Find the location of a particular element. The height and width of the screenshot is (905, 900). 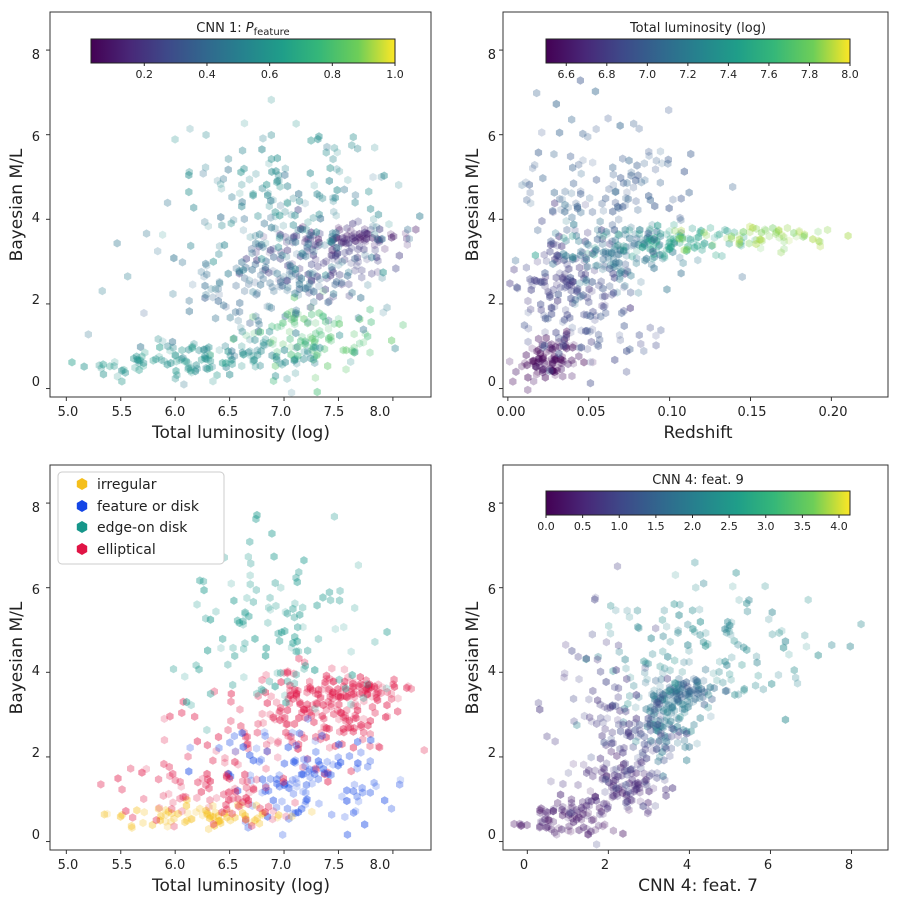

hexbin-points is located at coordinates (679, 235).